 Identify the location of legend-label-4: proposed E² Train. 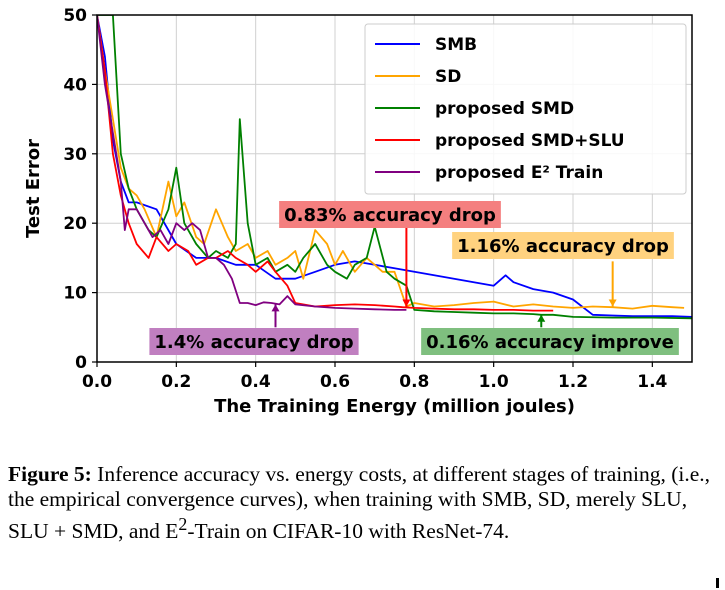
(519, 173).